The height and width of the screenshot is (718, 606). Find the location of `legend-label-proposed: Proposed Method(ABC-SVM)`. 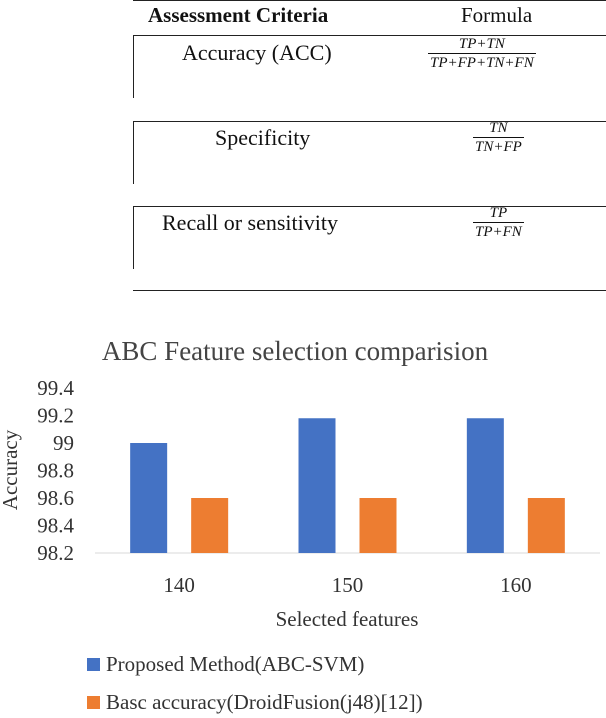

legend-label-proposed: Proposed Method(ABC-SVM) is located at coordinates (235, 664).